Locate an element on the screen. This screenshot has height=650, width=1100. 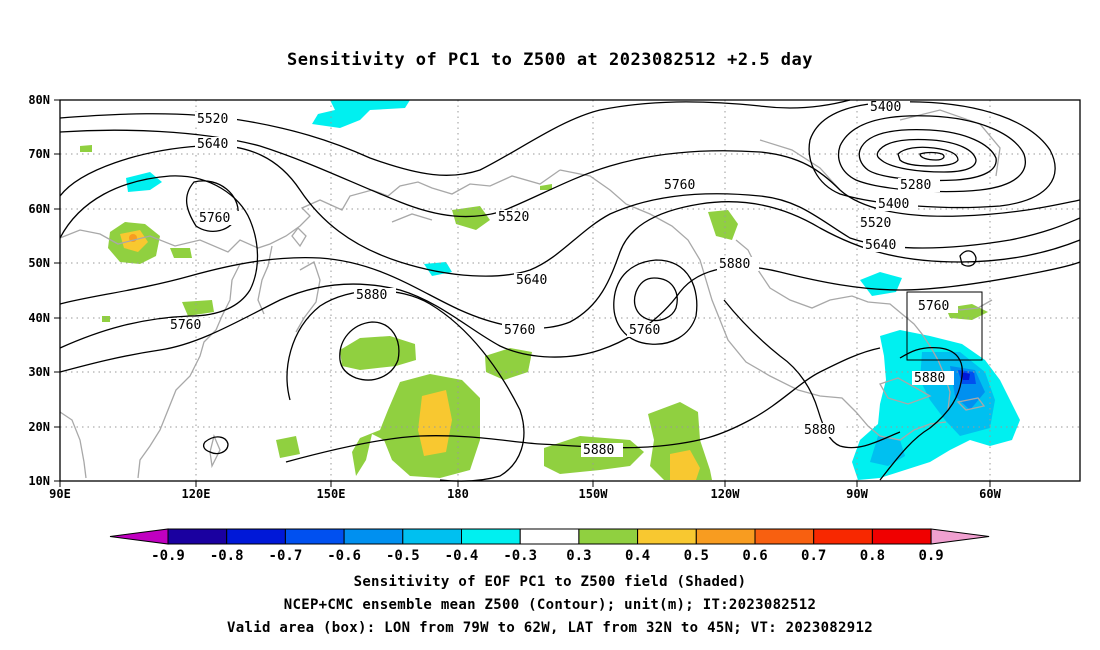
colorbar-label: -0.3 is located at coordinates (520, 556).